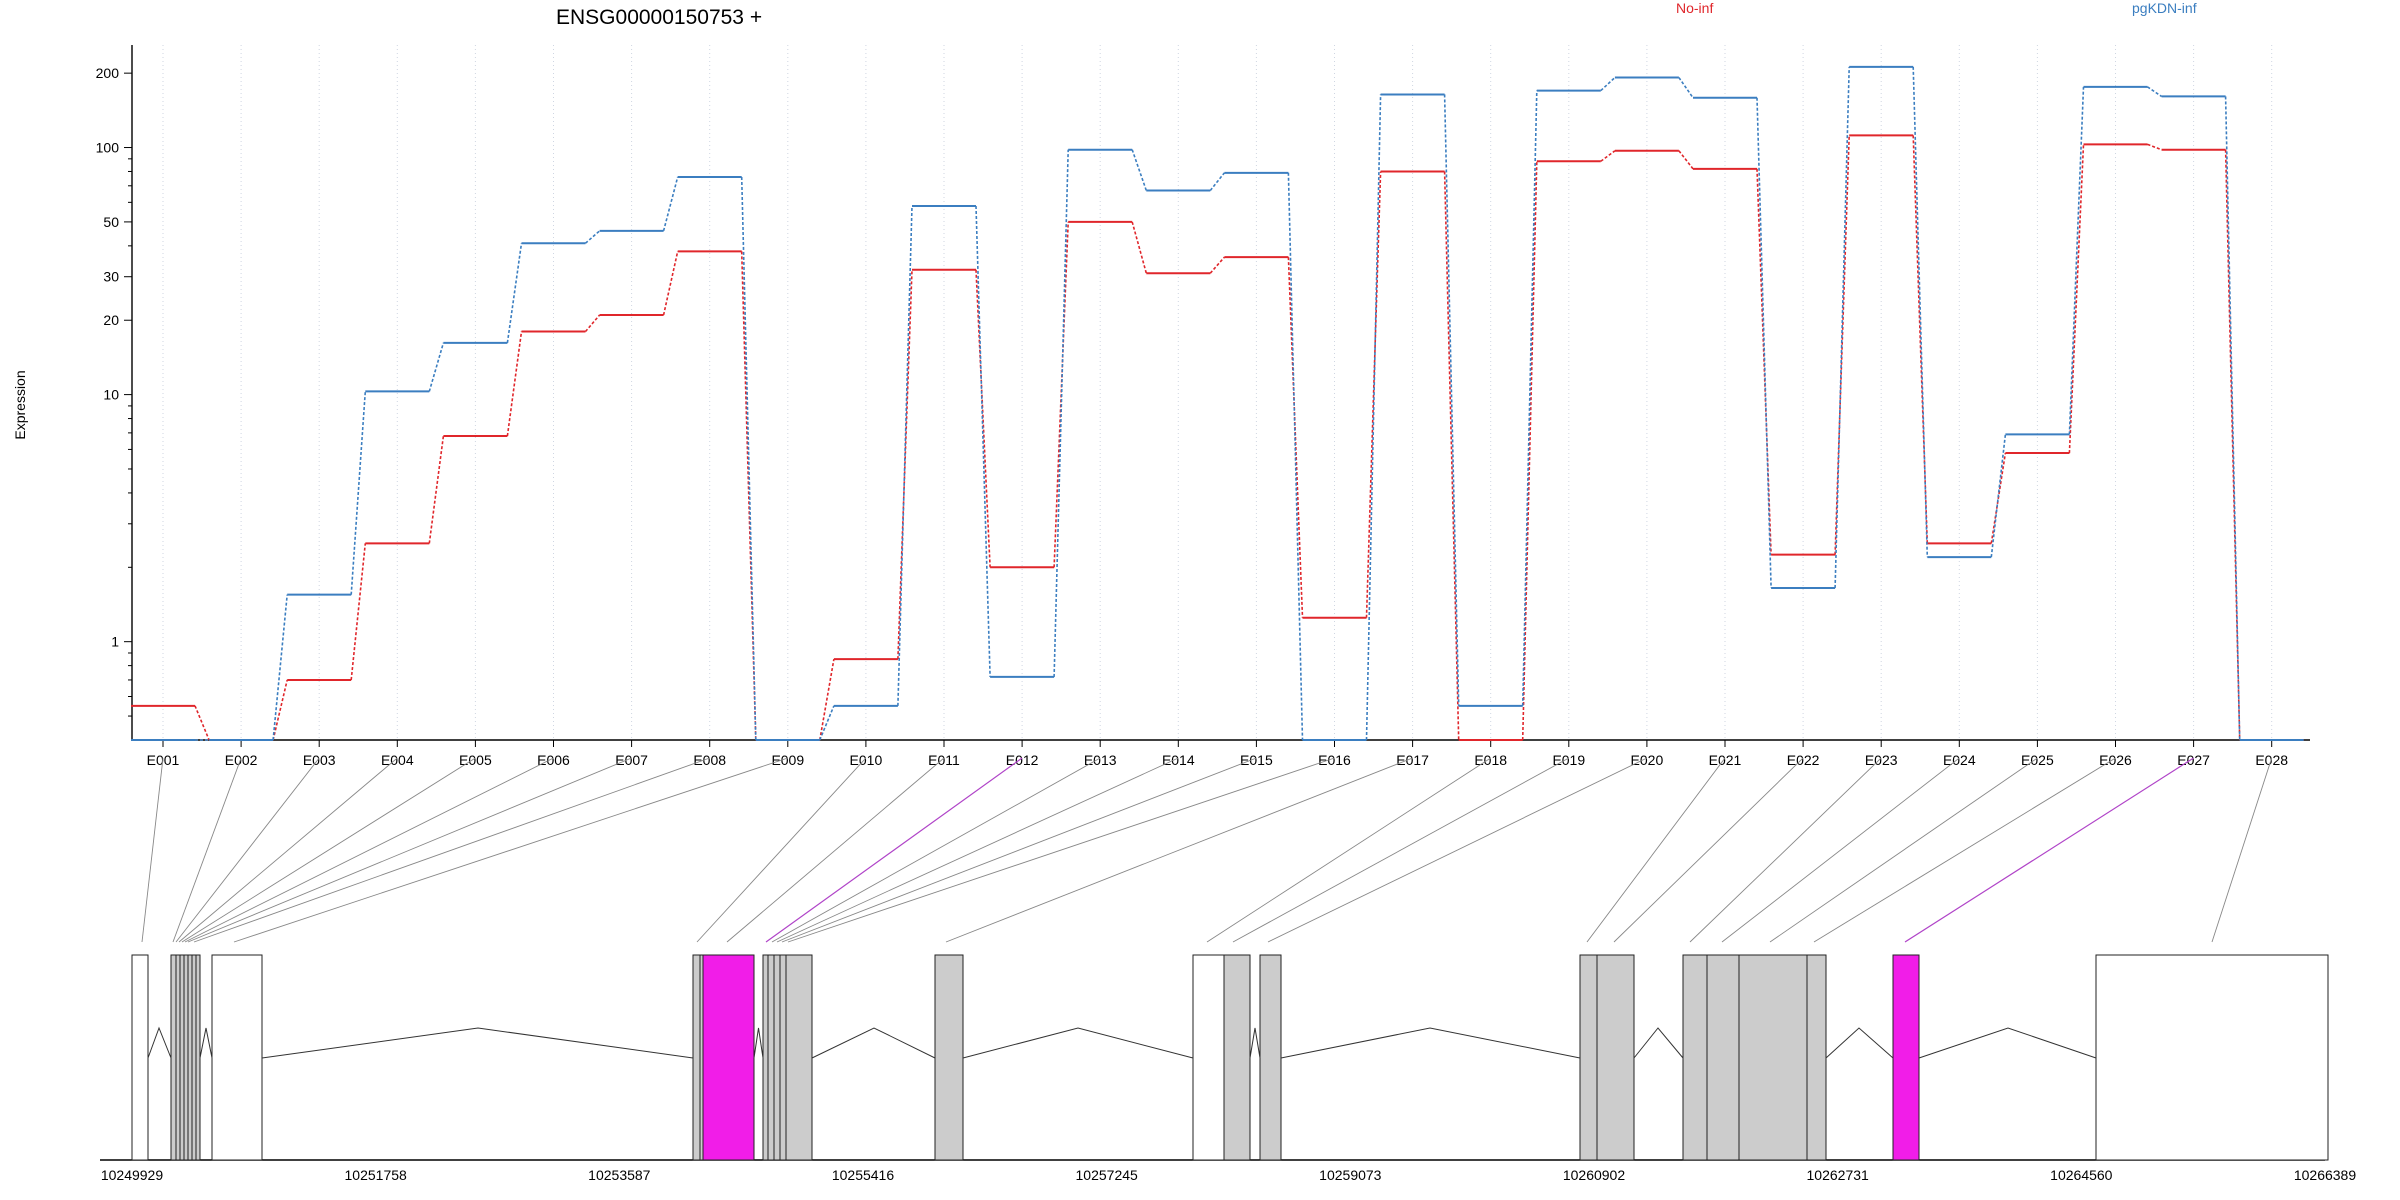  What do you see at coordinates (1100, 760) in the screenshot?
I see `x-tick-label: E013` at bounding box center [1100, 760].